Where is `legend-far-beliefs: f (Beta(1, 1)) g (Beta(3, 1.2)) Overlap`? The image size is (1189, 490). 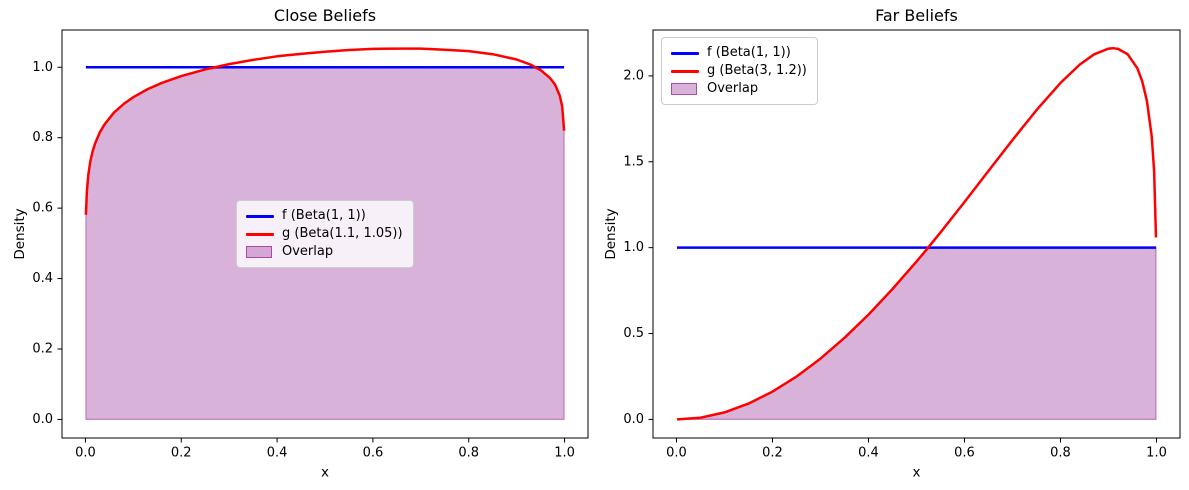 legend-far-beliefs: f (Beta(1, 1)) g (Beta(3, 1.2)) Overlap is located at coordinates (739, 71).